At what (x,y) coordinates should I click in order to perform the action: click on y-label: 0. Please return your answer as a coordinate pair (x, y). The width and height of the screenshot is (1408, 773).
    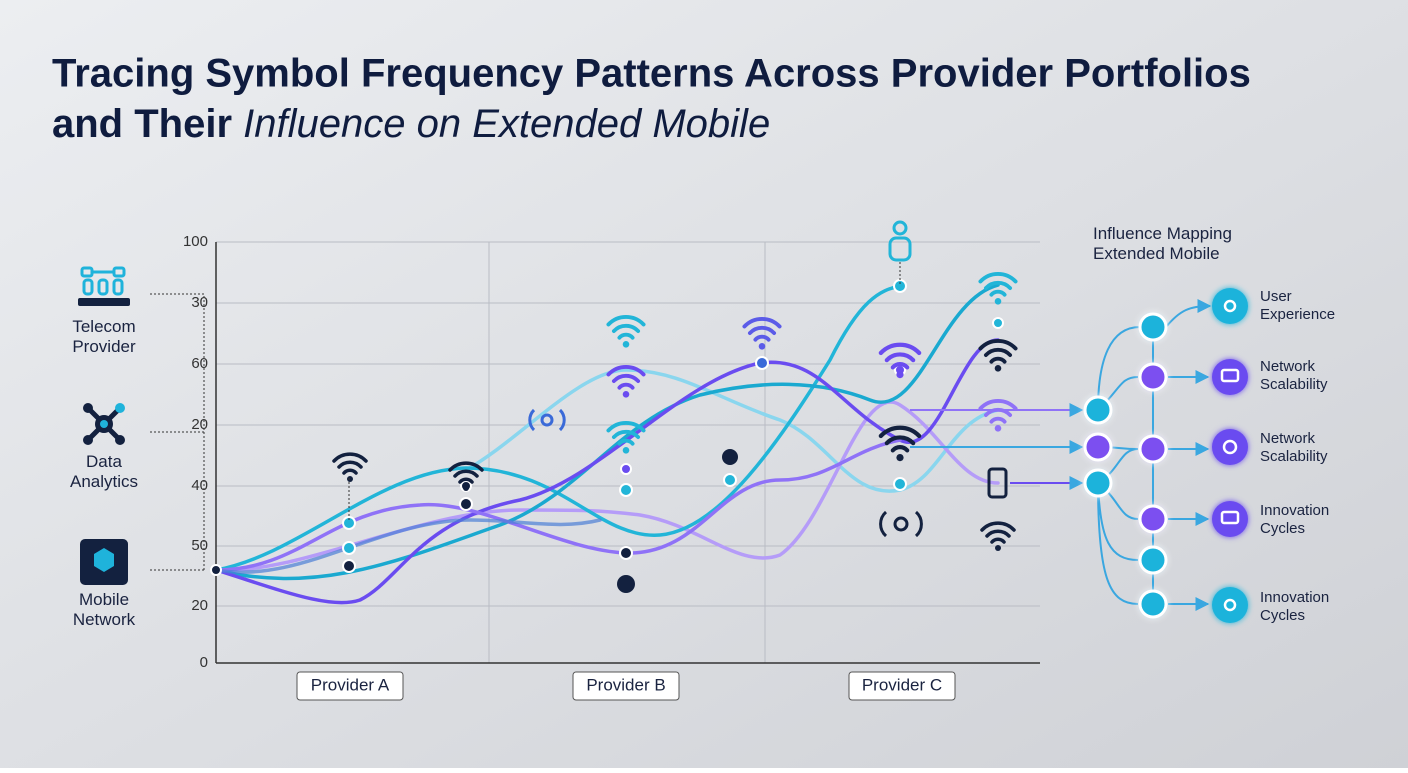
    Looking at the image, I should click on (204, 662).